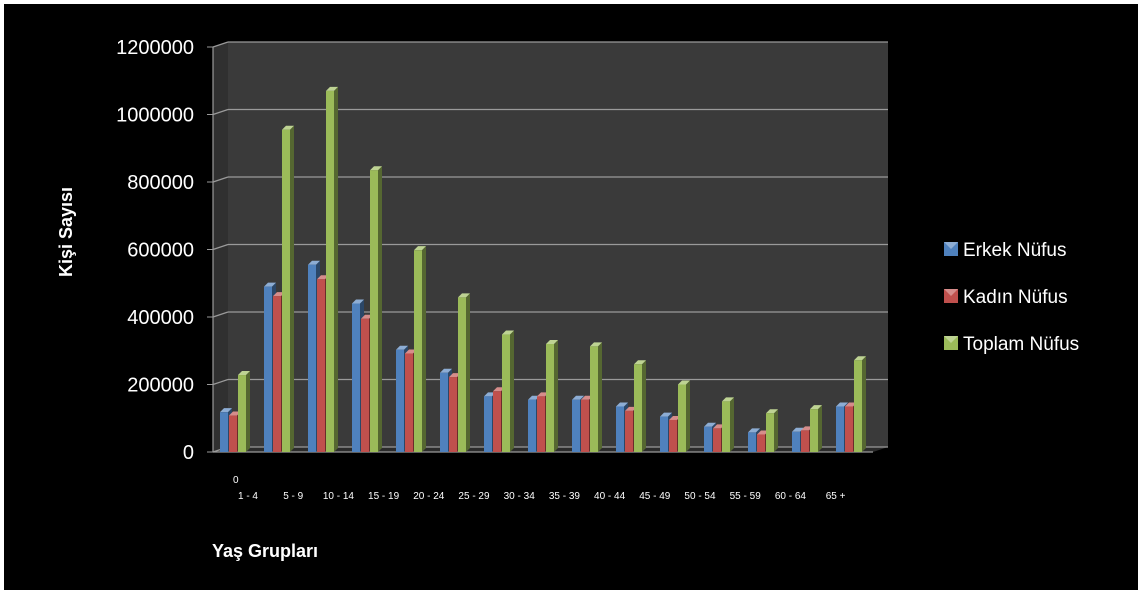  I want to click on y-axis-title: Kişi Sayısı, so click(66, 232).